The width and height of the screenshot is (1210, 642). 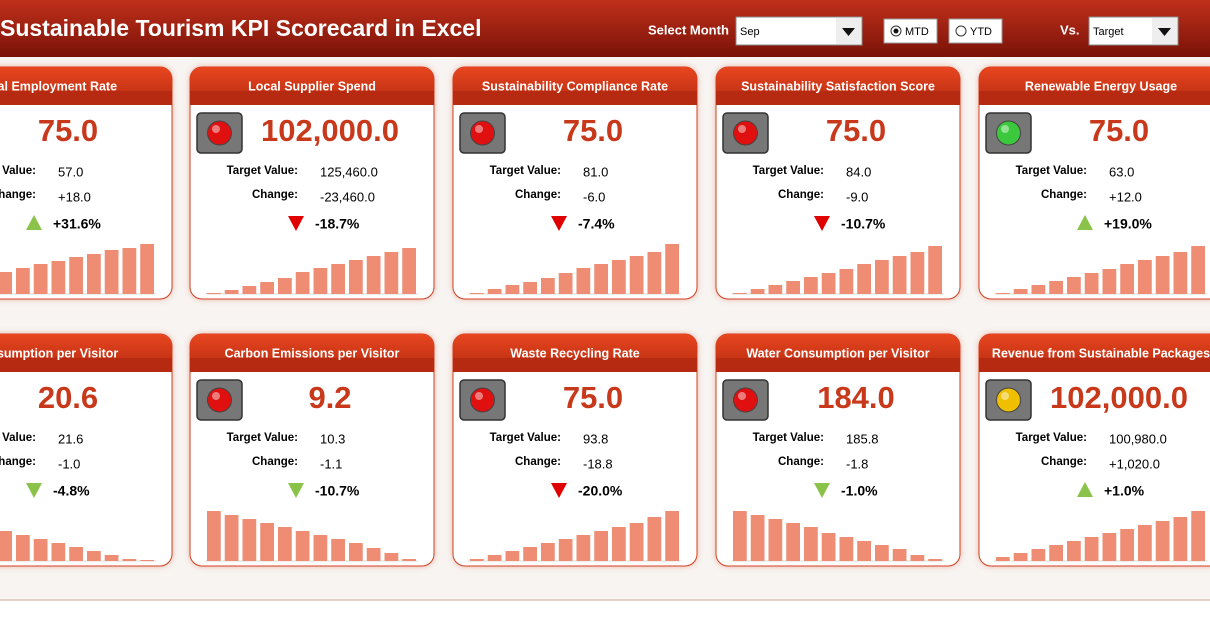 What do you see at coordinates (34, 490) in the screenshot?
I see `trend-arrow` at bounding box center [34, 490].